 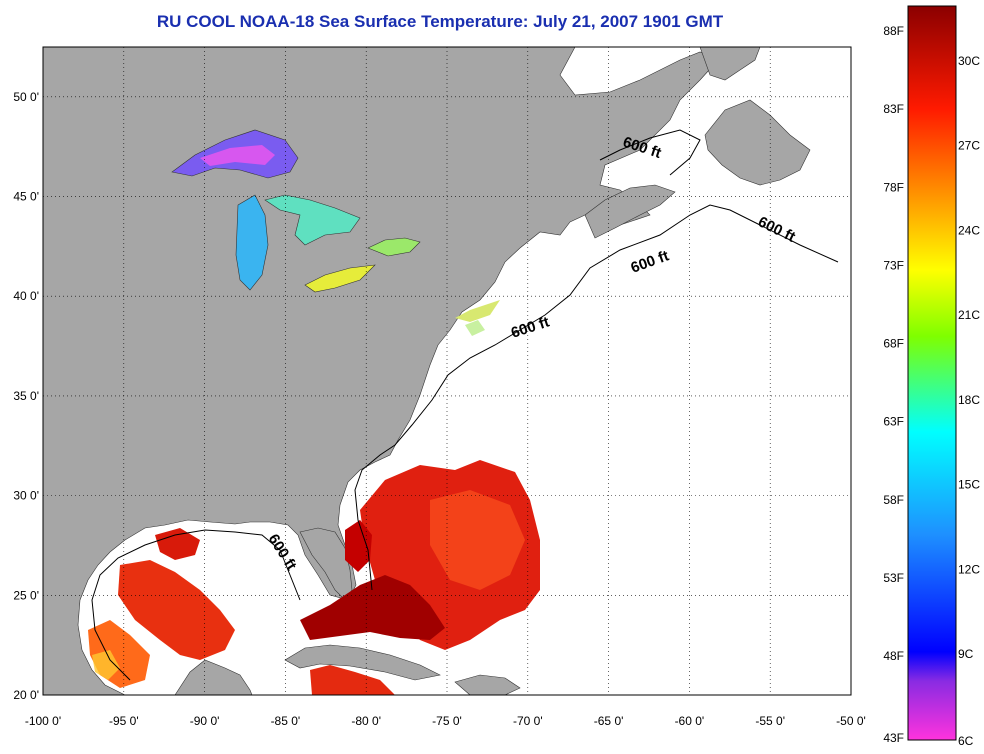 I want to click on colorbar-fahrenheit-label: 68F, so click(x=893, y=344).